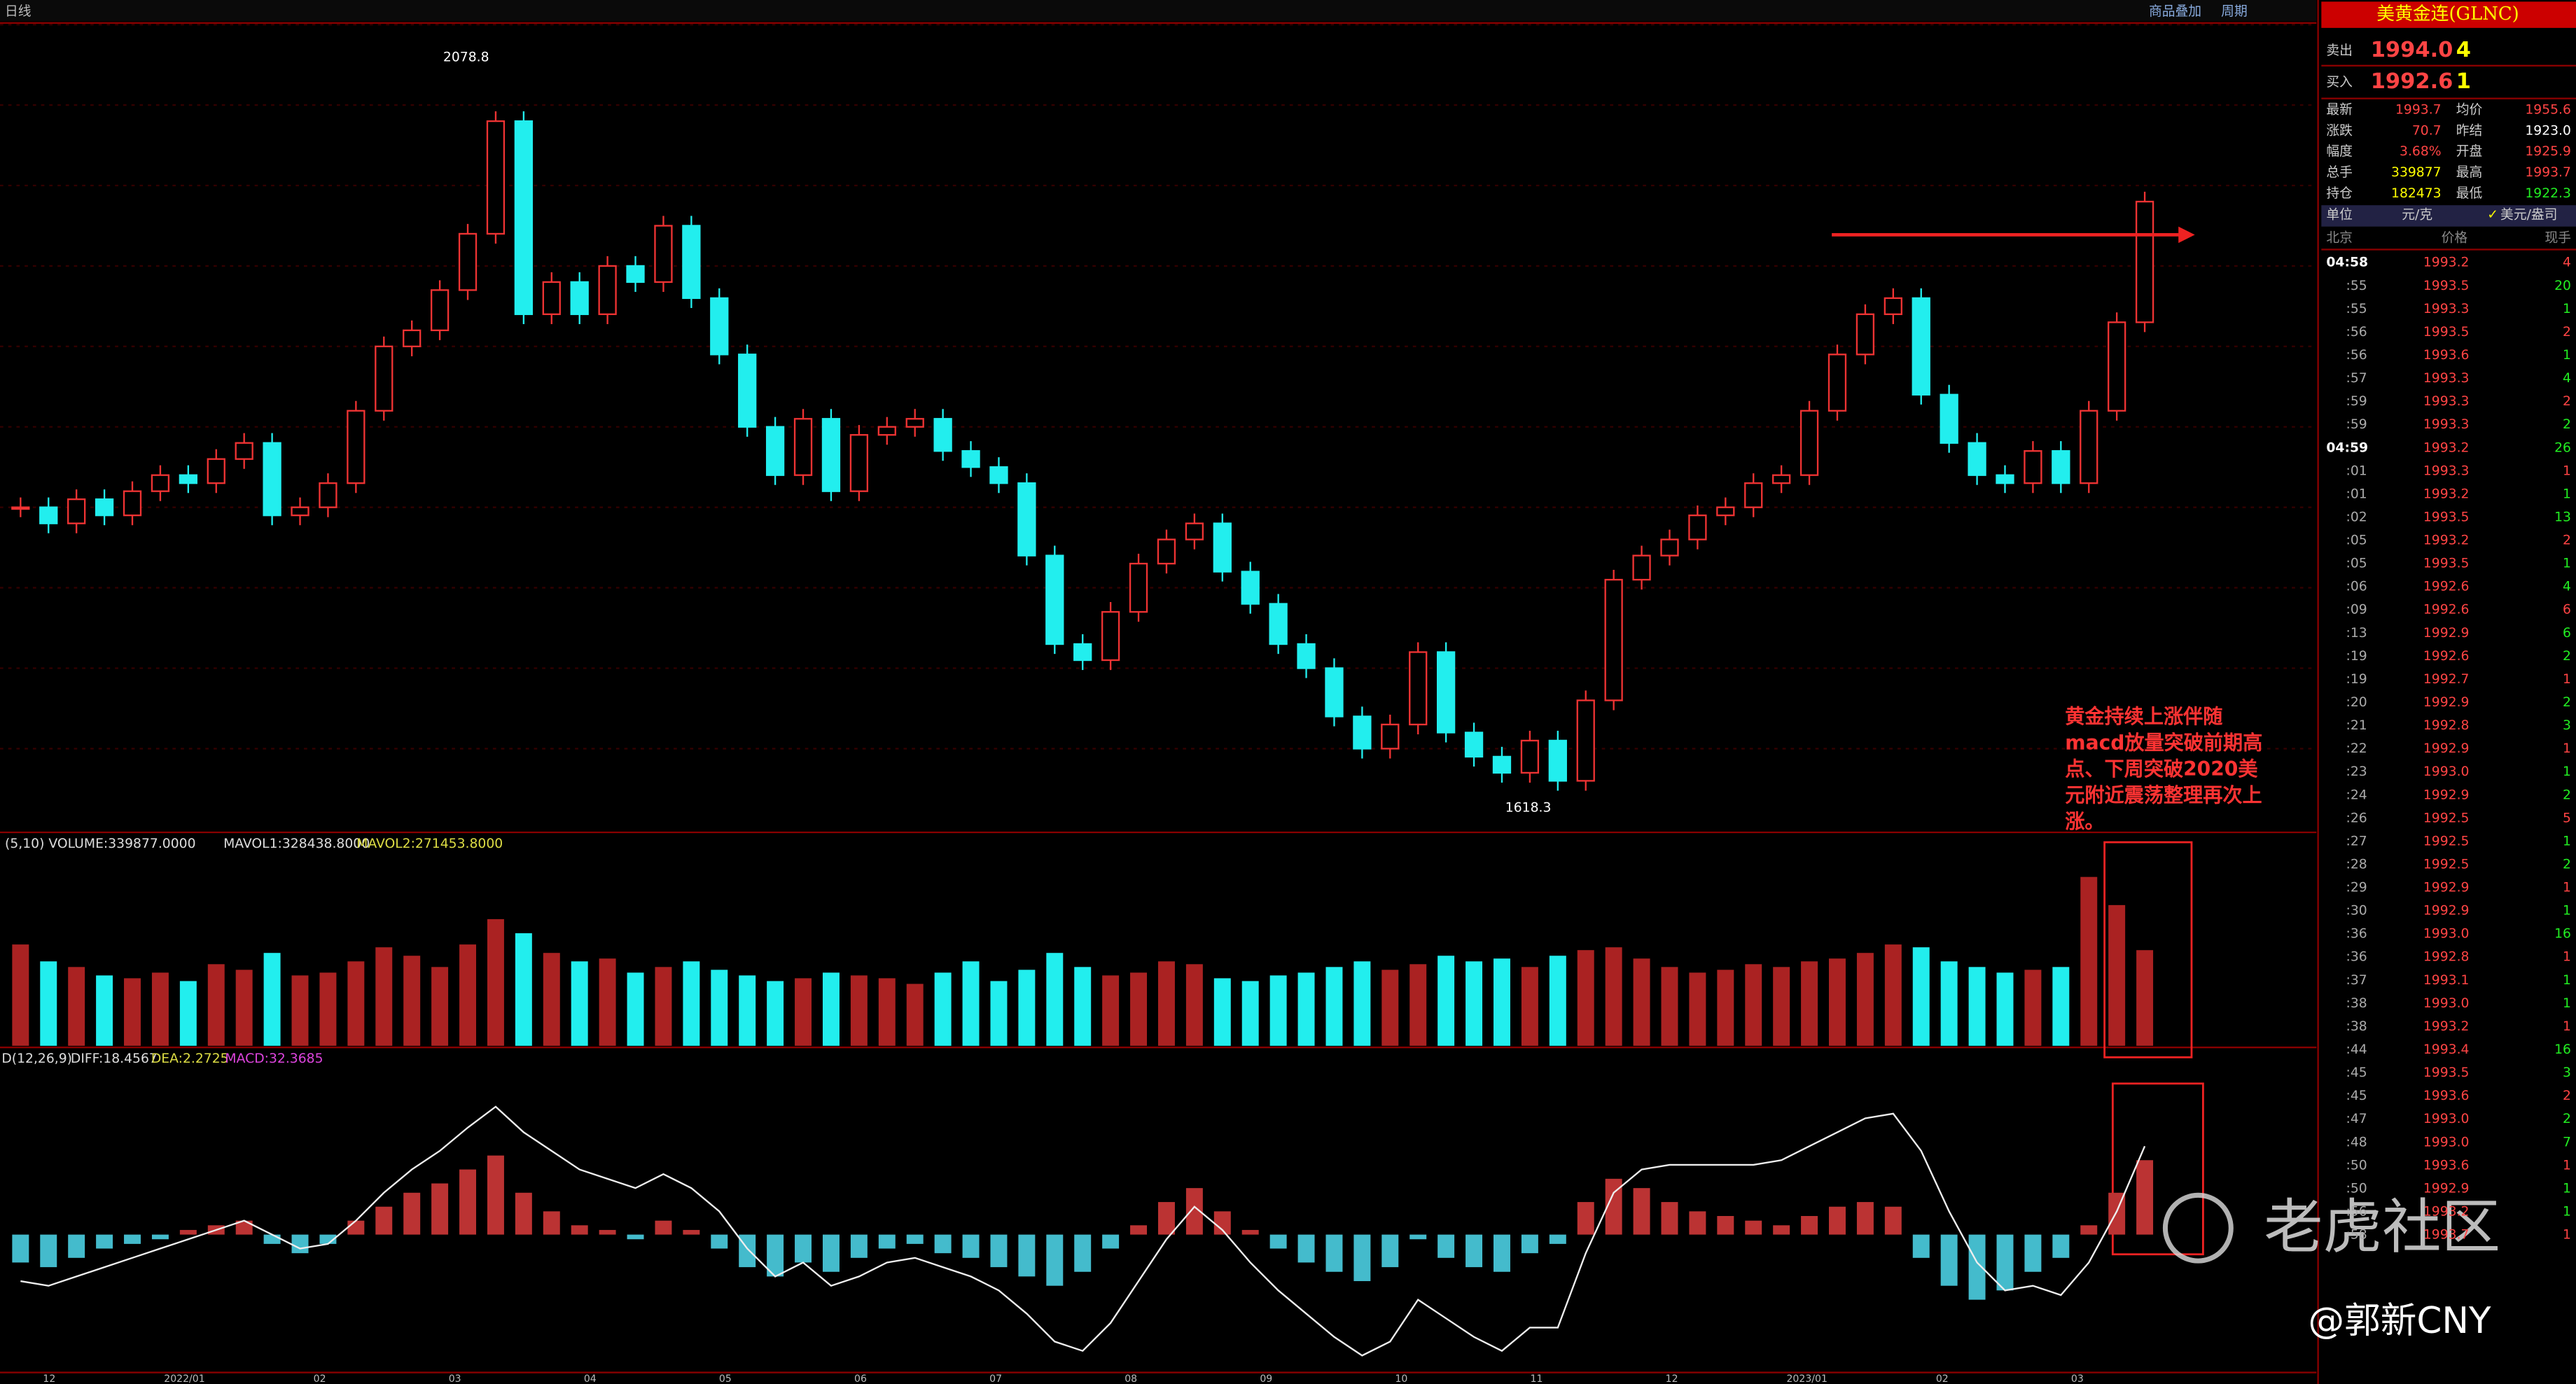 This screenshot has width=2576, height=1384. I want to click on x-tick-label: 07, so click(995, 1378).